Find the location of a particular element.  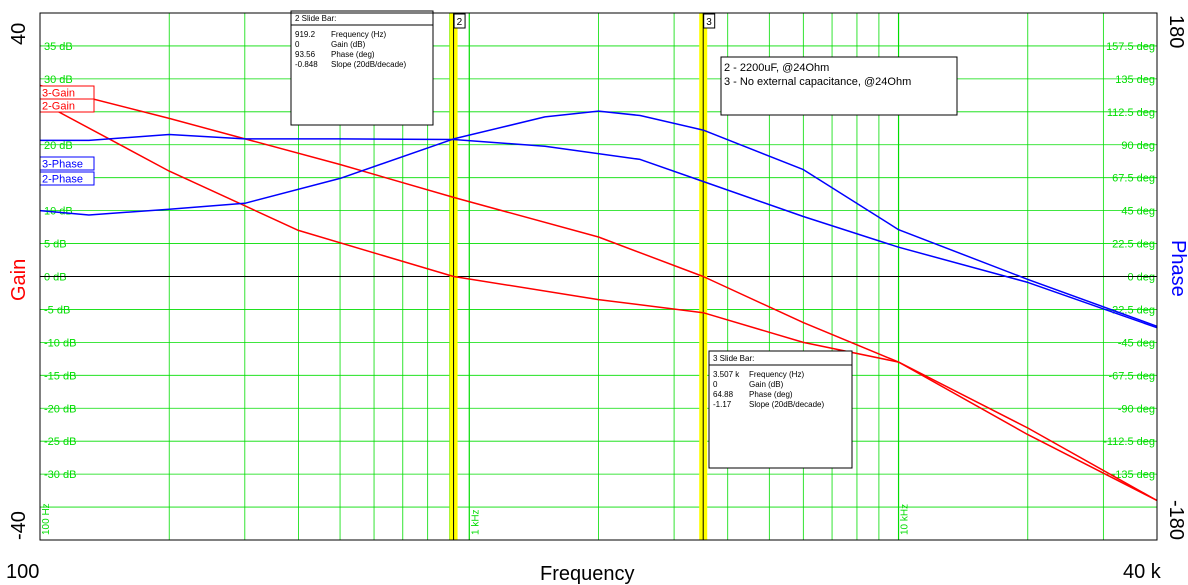

y-left-axis-title: Gain is located at coordinates (19, 280).